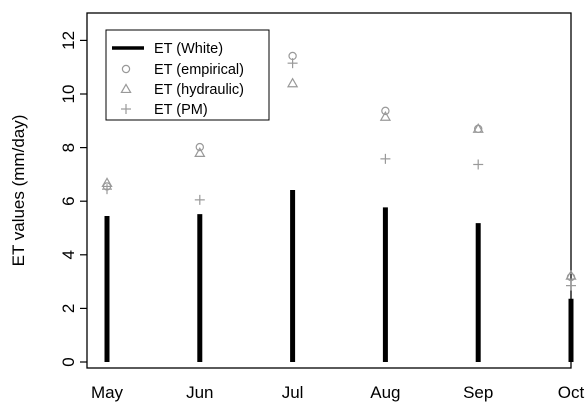  Describe the element at coordinates (199, 392) in the screenshot. I see `x-tick-label: Jun` at that location.